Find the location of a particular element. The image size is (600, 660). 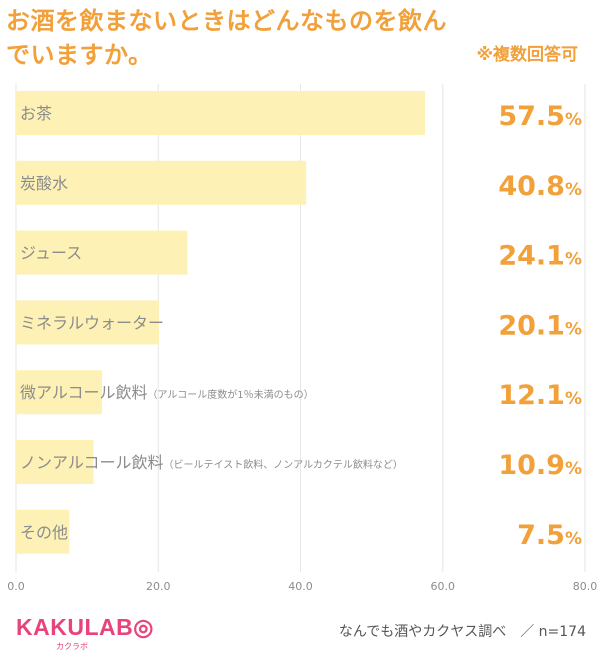

category-label-main: お茶 is located at coordinates (36, 113).